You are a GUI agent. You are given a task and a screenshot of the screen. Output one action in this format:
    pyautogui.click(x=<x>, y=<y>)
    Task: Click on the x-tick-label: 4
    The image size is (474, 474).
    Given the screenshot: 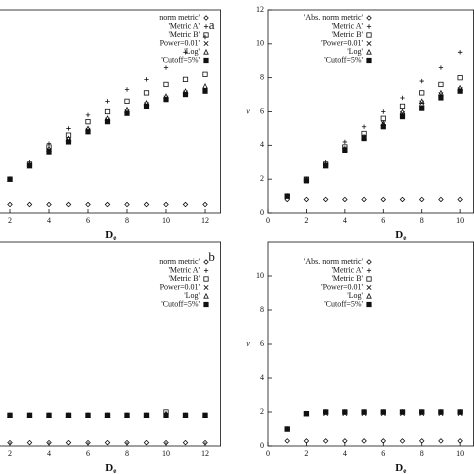 What is the action you would take?
    pyautogui.click(x=345, y=220)
    